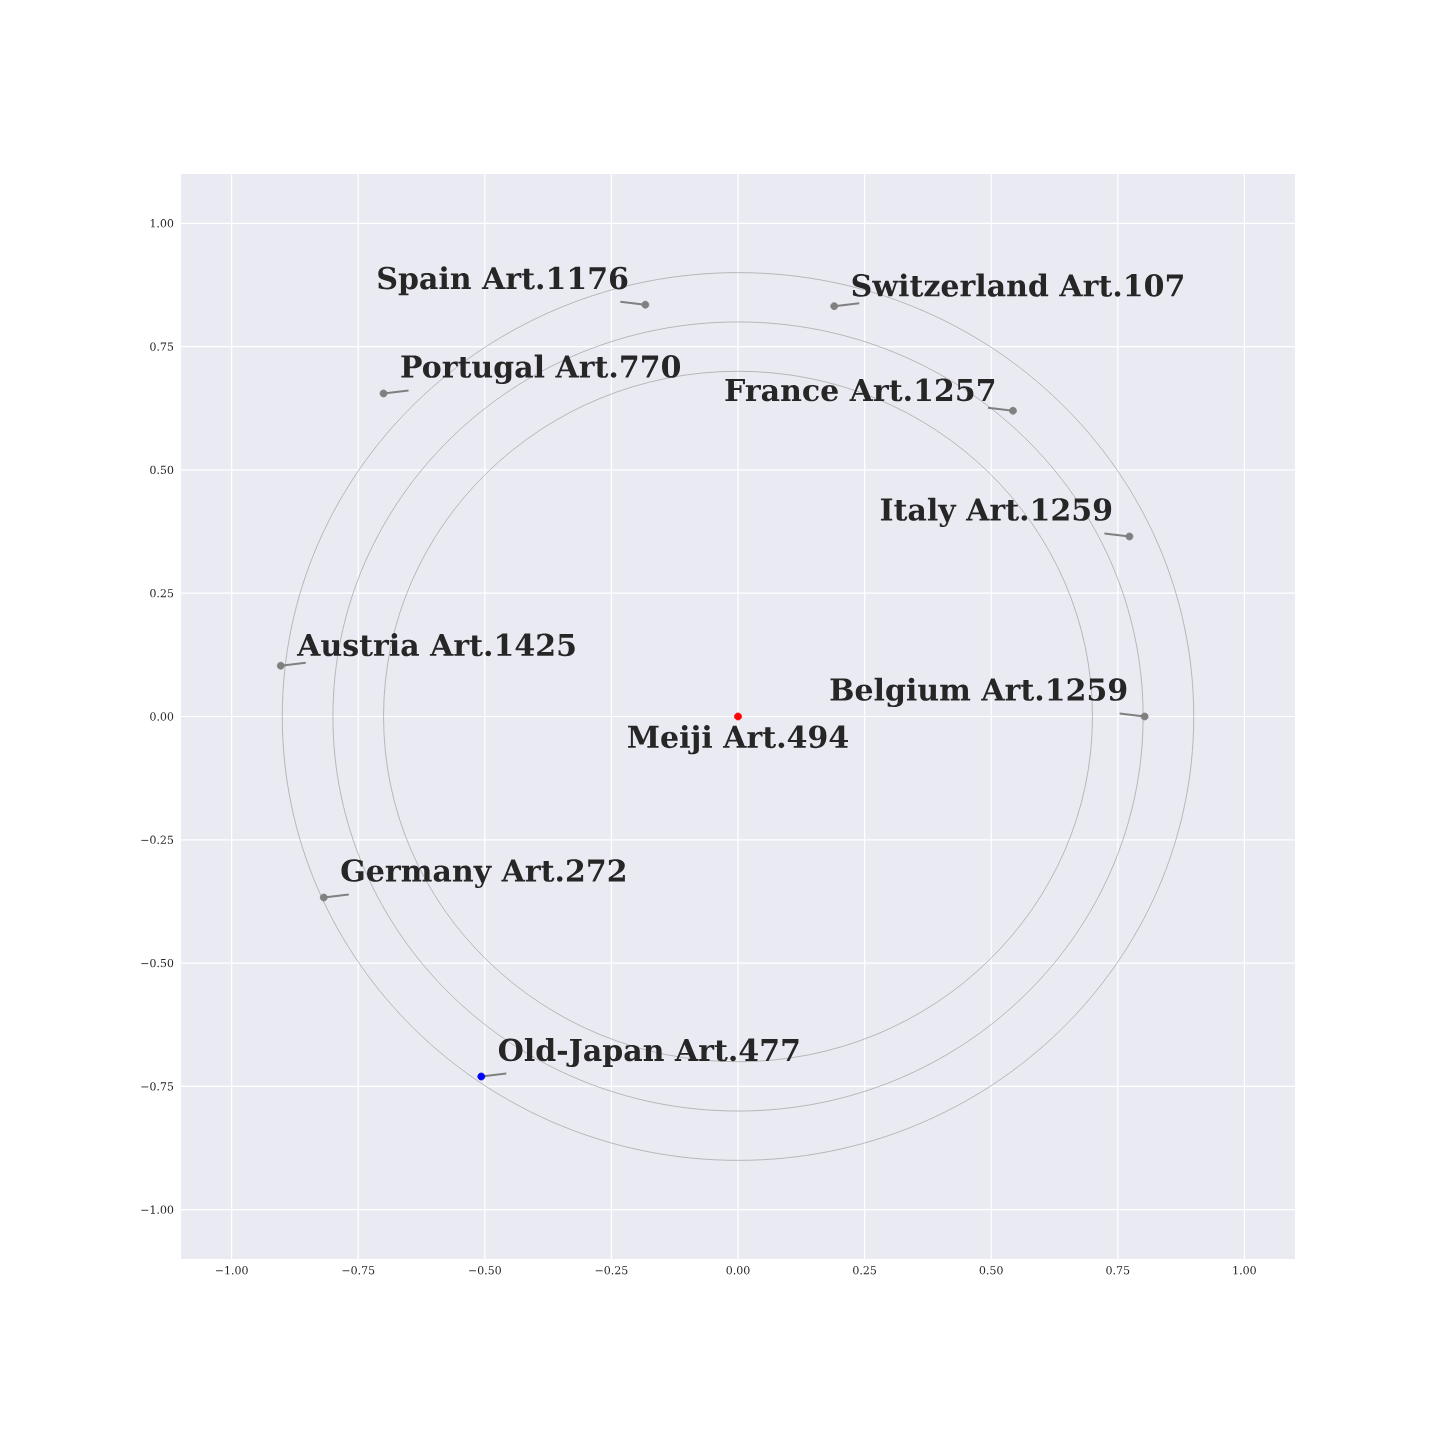  Describe the element at coordinates (485, 1270) in the screenshot. I see `x-tick-label: −0.50` at that location.